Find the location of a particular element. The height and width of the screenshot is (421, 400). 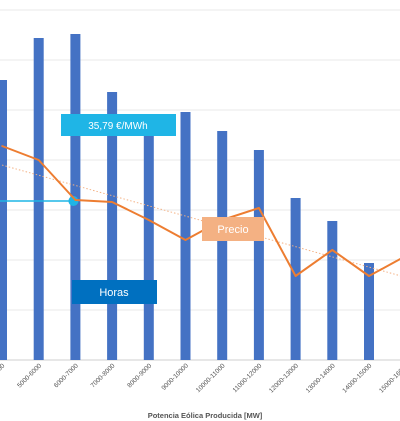

label-precio: Precio is located at coordinates (233, 229).